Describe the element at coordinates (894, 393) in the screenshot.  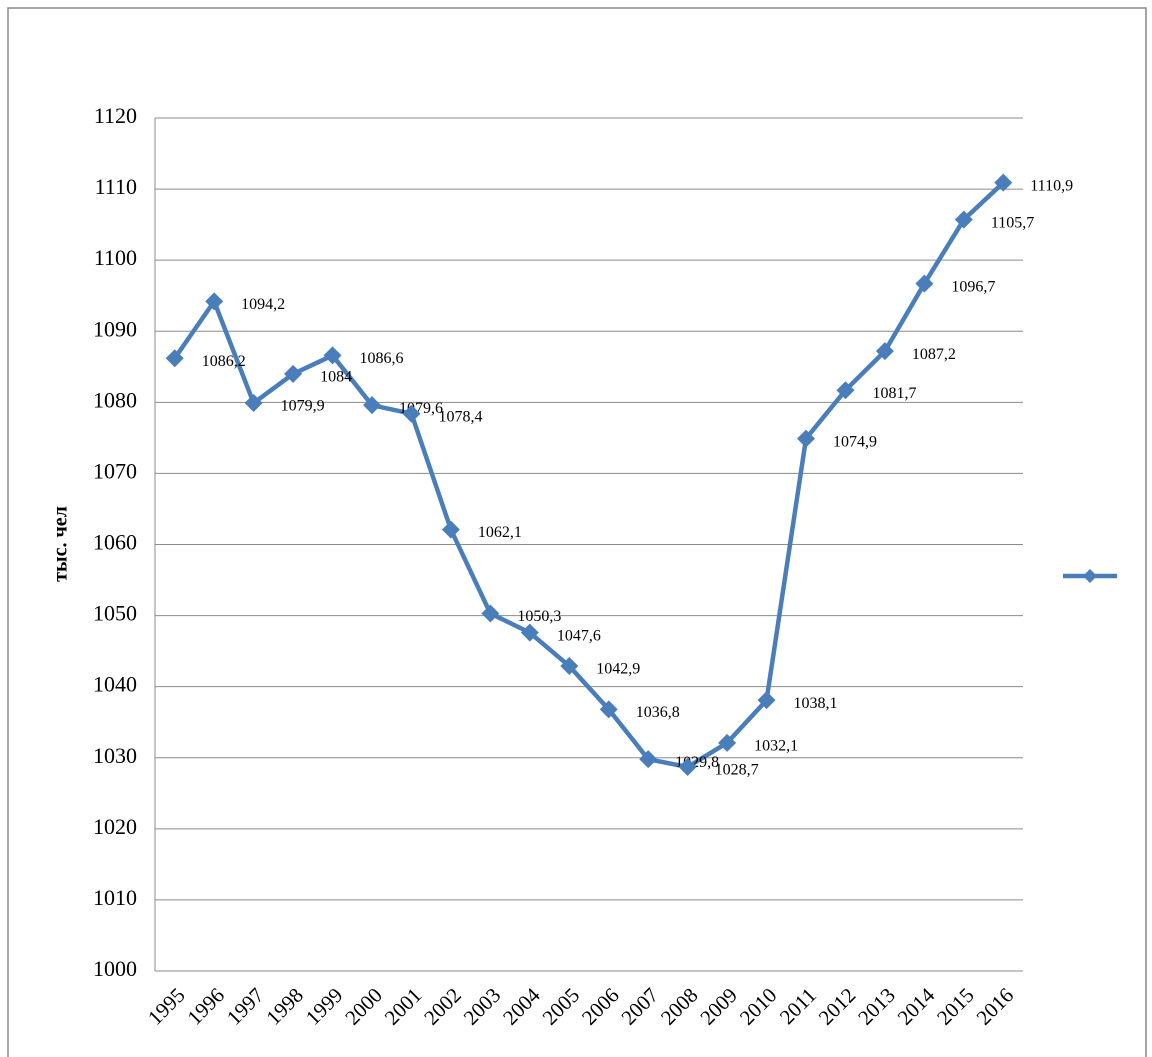
I see `data-label: 1081,7` at that location.